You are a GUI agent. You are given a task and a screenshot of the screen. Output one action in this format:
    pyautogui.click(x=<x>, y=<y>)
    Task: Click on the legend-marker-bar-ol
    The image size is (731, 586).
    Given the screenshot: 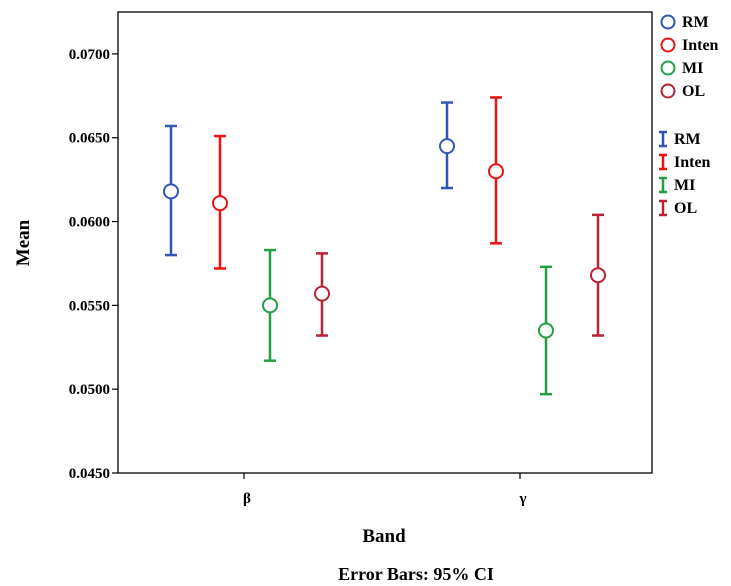 What is the action you would take?
    pyautogui.click(x=663, y=208)
    